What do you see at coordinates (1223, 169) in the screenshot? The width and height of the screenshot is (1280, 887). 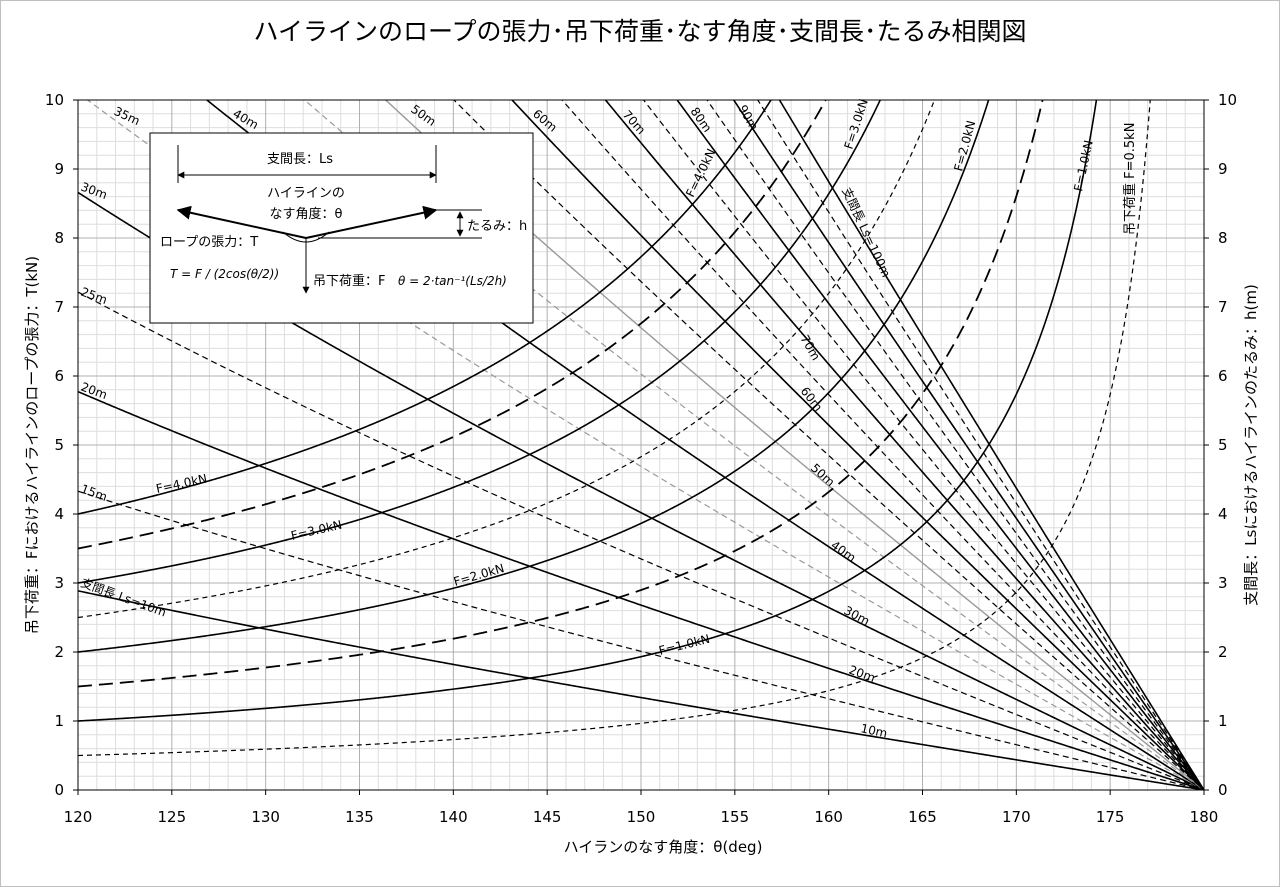 I see `y-tick-label-right: 9` at bounding box center [1223, 169].